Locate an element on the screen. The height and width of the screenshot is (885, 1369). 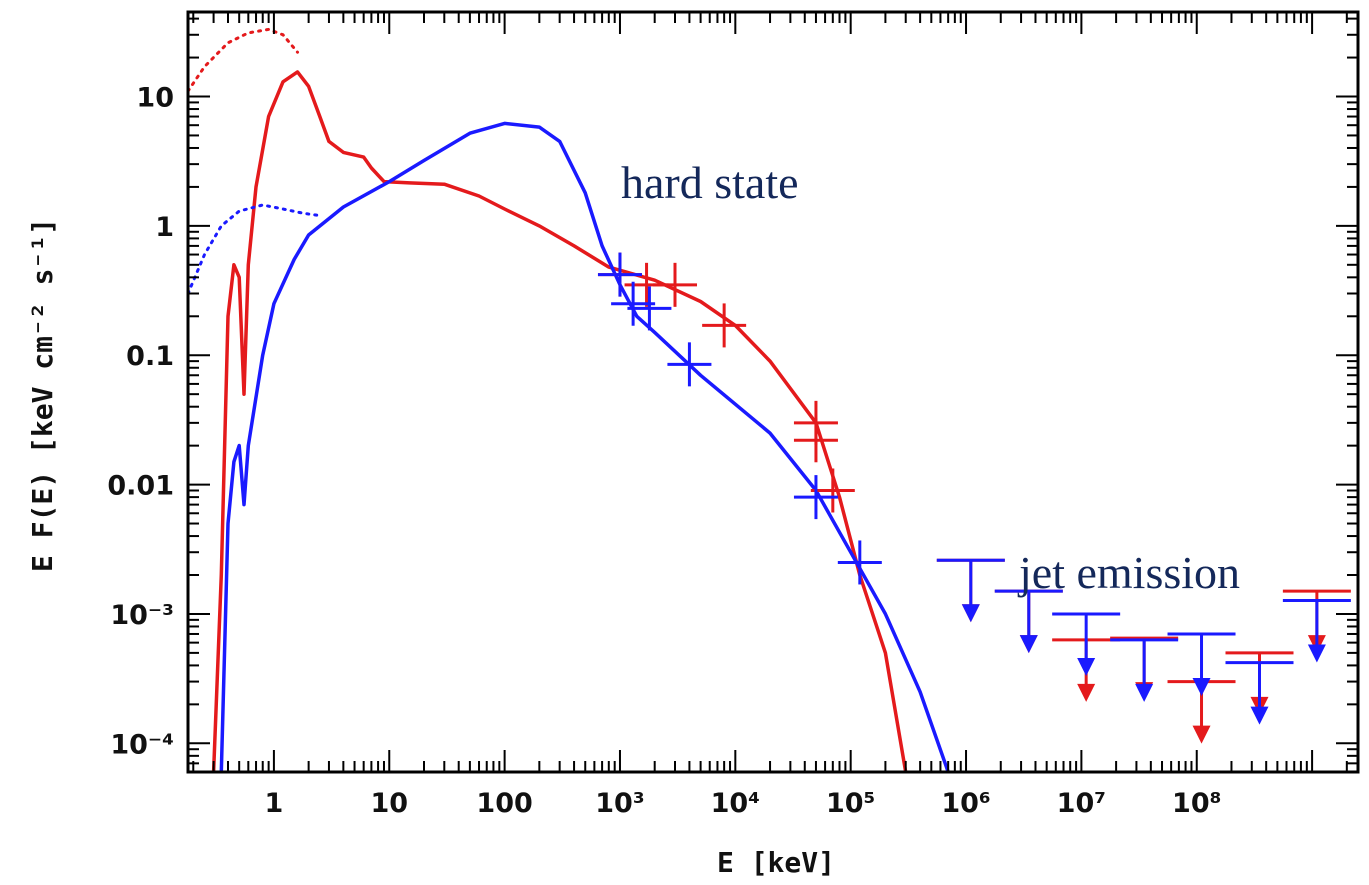
x-axis-title: E [keV] is located at coordinates (776, 862).